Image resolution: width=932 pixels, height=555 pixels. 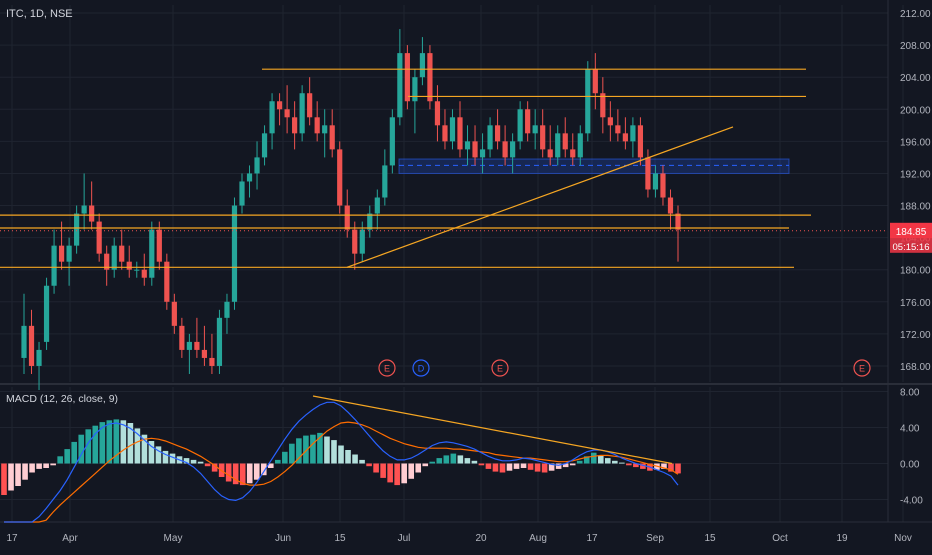 I want to click on support-resistance-zone, so click(x=594, y=166).